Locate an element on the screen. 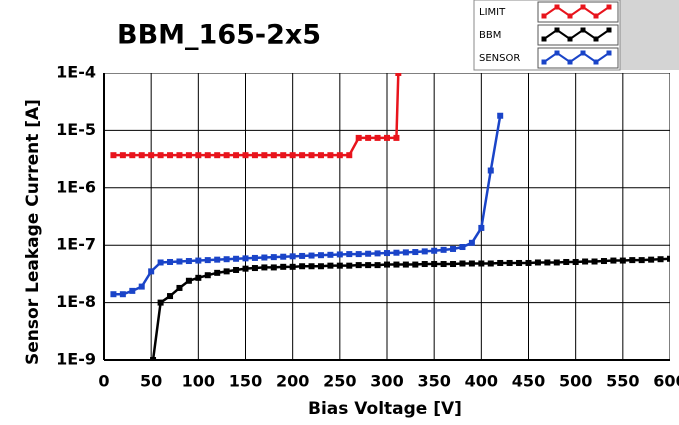 The width and height of the screenshot is (679, 425). x-tick-label: 600 is located at coordinates (666, 381).